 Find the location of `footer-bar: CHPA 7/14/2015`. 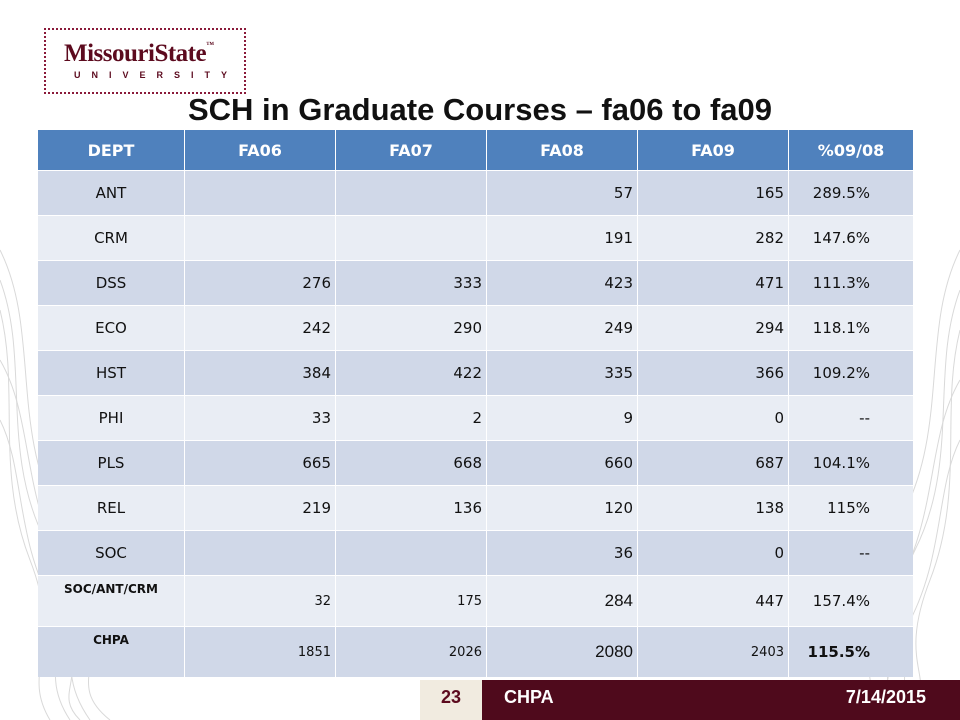

footer-bar: CHPA 7/14/2015 is located at coordinates (721, 700).